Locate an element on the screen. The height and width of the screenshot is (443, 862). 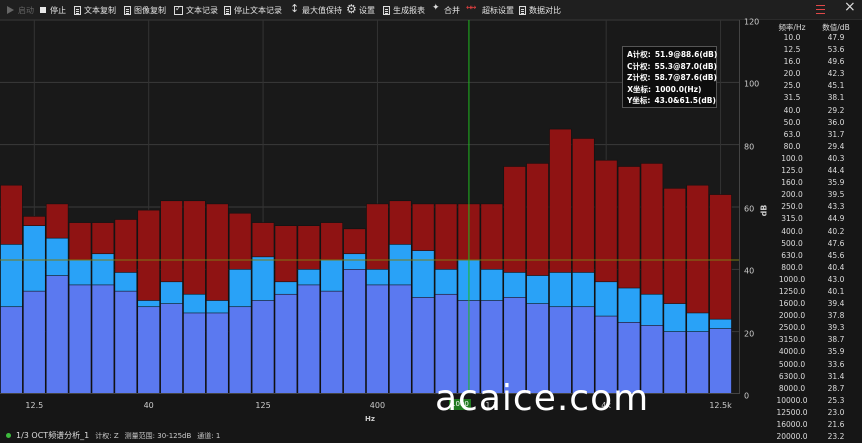
info-key: Z计权: is located at coordinates (639, 77).